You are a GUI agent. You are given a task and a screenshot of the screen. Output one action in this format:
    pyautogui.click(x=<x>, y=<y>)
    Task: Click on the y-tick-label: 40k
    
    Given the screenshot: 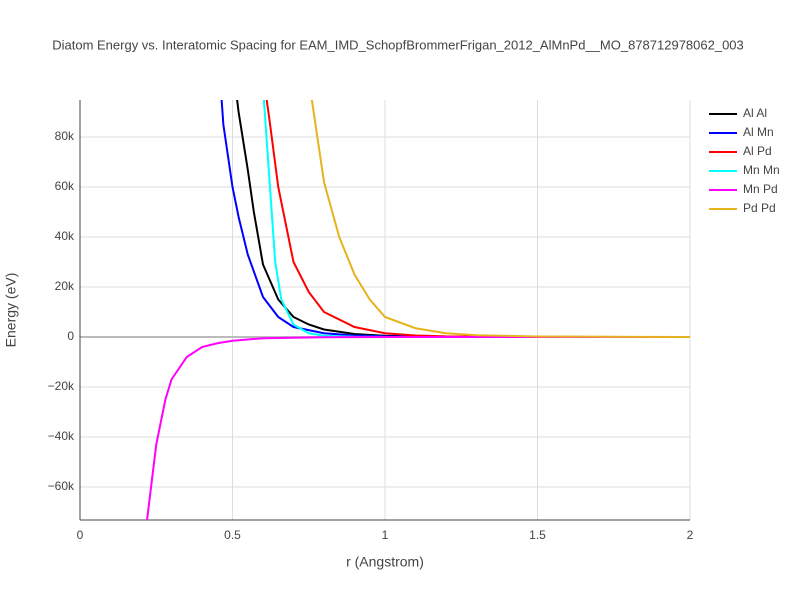 What is the action you would take?
    pyautogui.click(x=65, y=236)
    